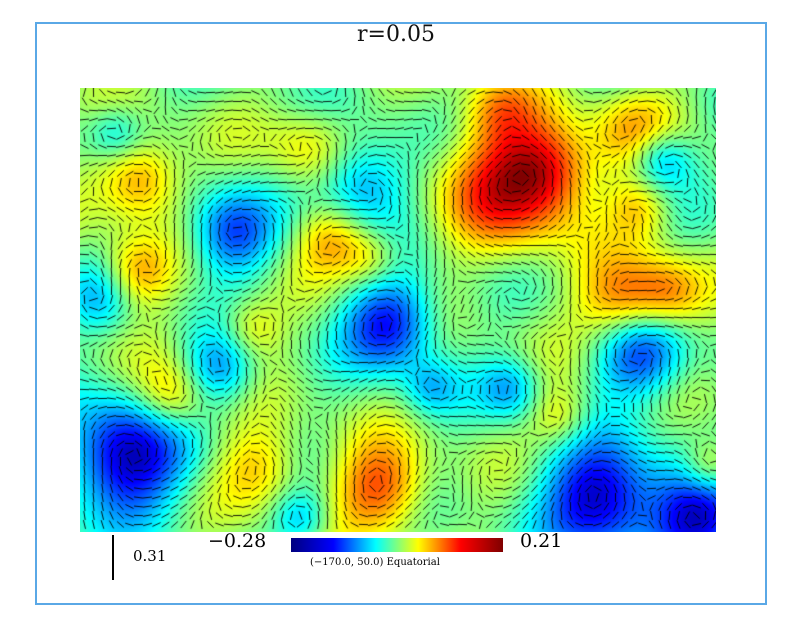 The image size is (792, 629). What do you see at coordinates (375, 562) in the screenshot?
I see `coordinate-label: (−170.0, 50.0) Equatorial` at bounding box center [375, 562].